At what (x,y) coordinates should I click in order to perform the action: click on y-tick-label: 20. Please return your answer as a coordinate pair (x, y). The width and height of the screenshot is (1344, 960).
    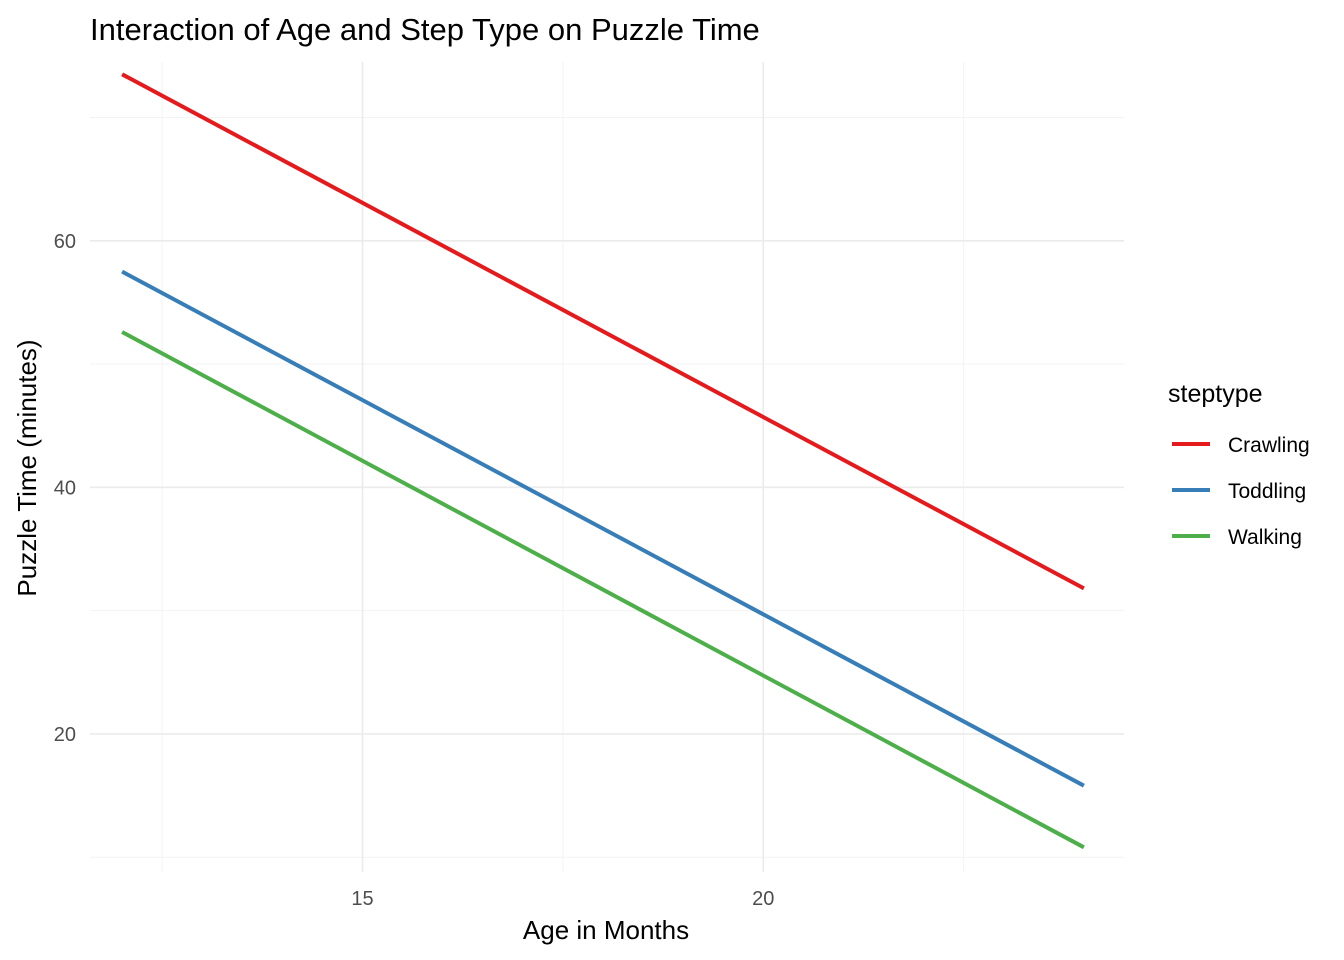
    Looking at the image, I should click on (65, 735).